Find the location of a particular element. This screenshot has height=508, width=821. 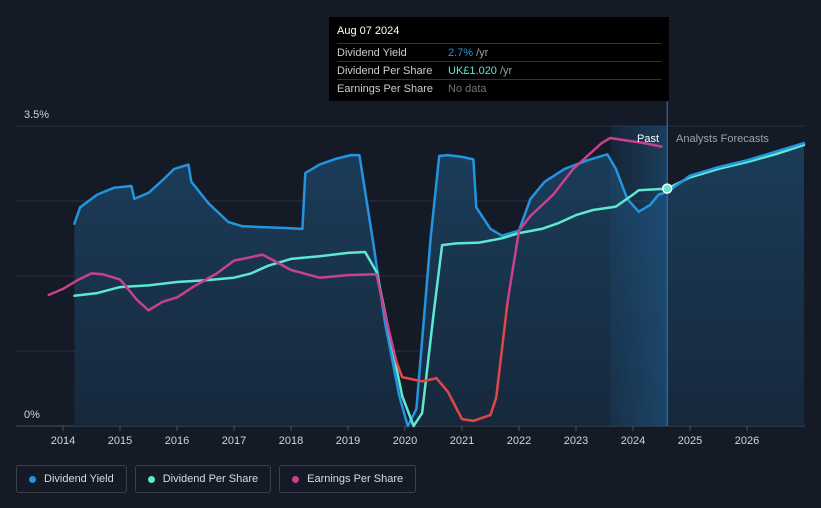

y-axis-ticks: 0% 3.5% is located at coordinates (36, 265).